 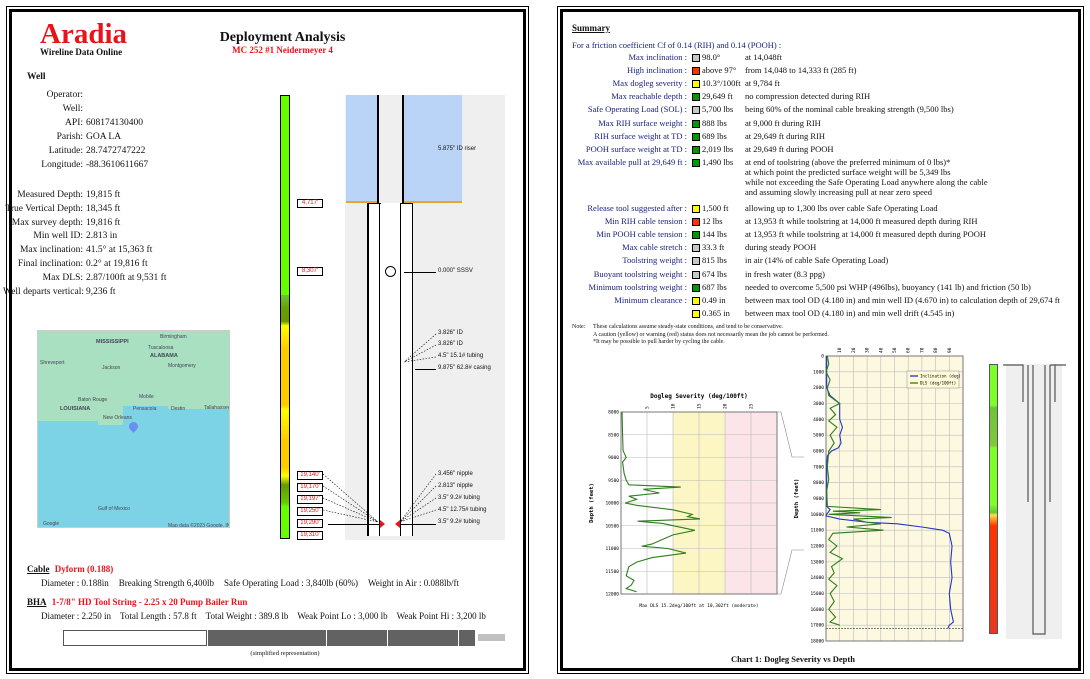 What do you see at coordinates (801, 70) in the screenshot?
I see `description-line: from 14,048 to 14,333 ft (285 ft)` at bounding box center [801, 70].